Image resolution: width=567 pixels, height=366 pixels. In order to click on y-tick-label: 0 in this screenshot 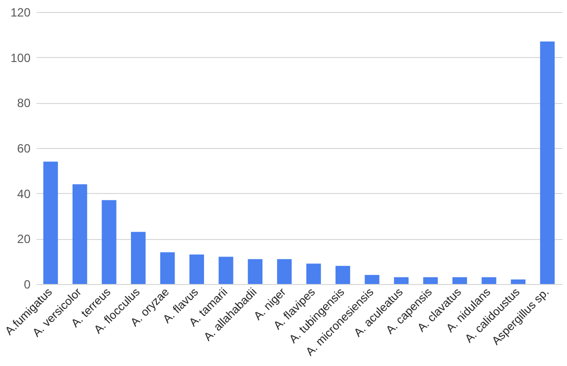, I will do `click(27, 285)`.